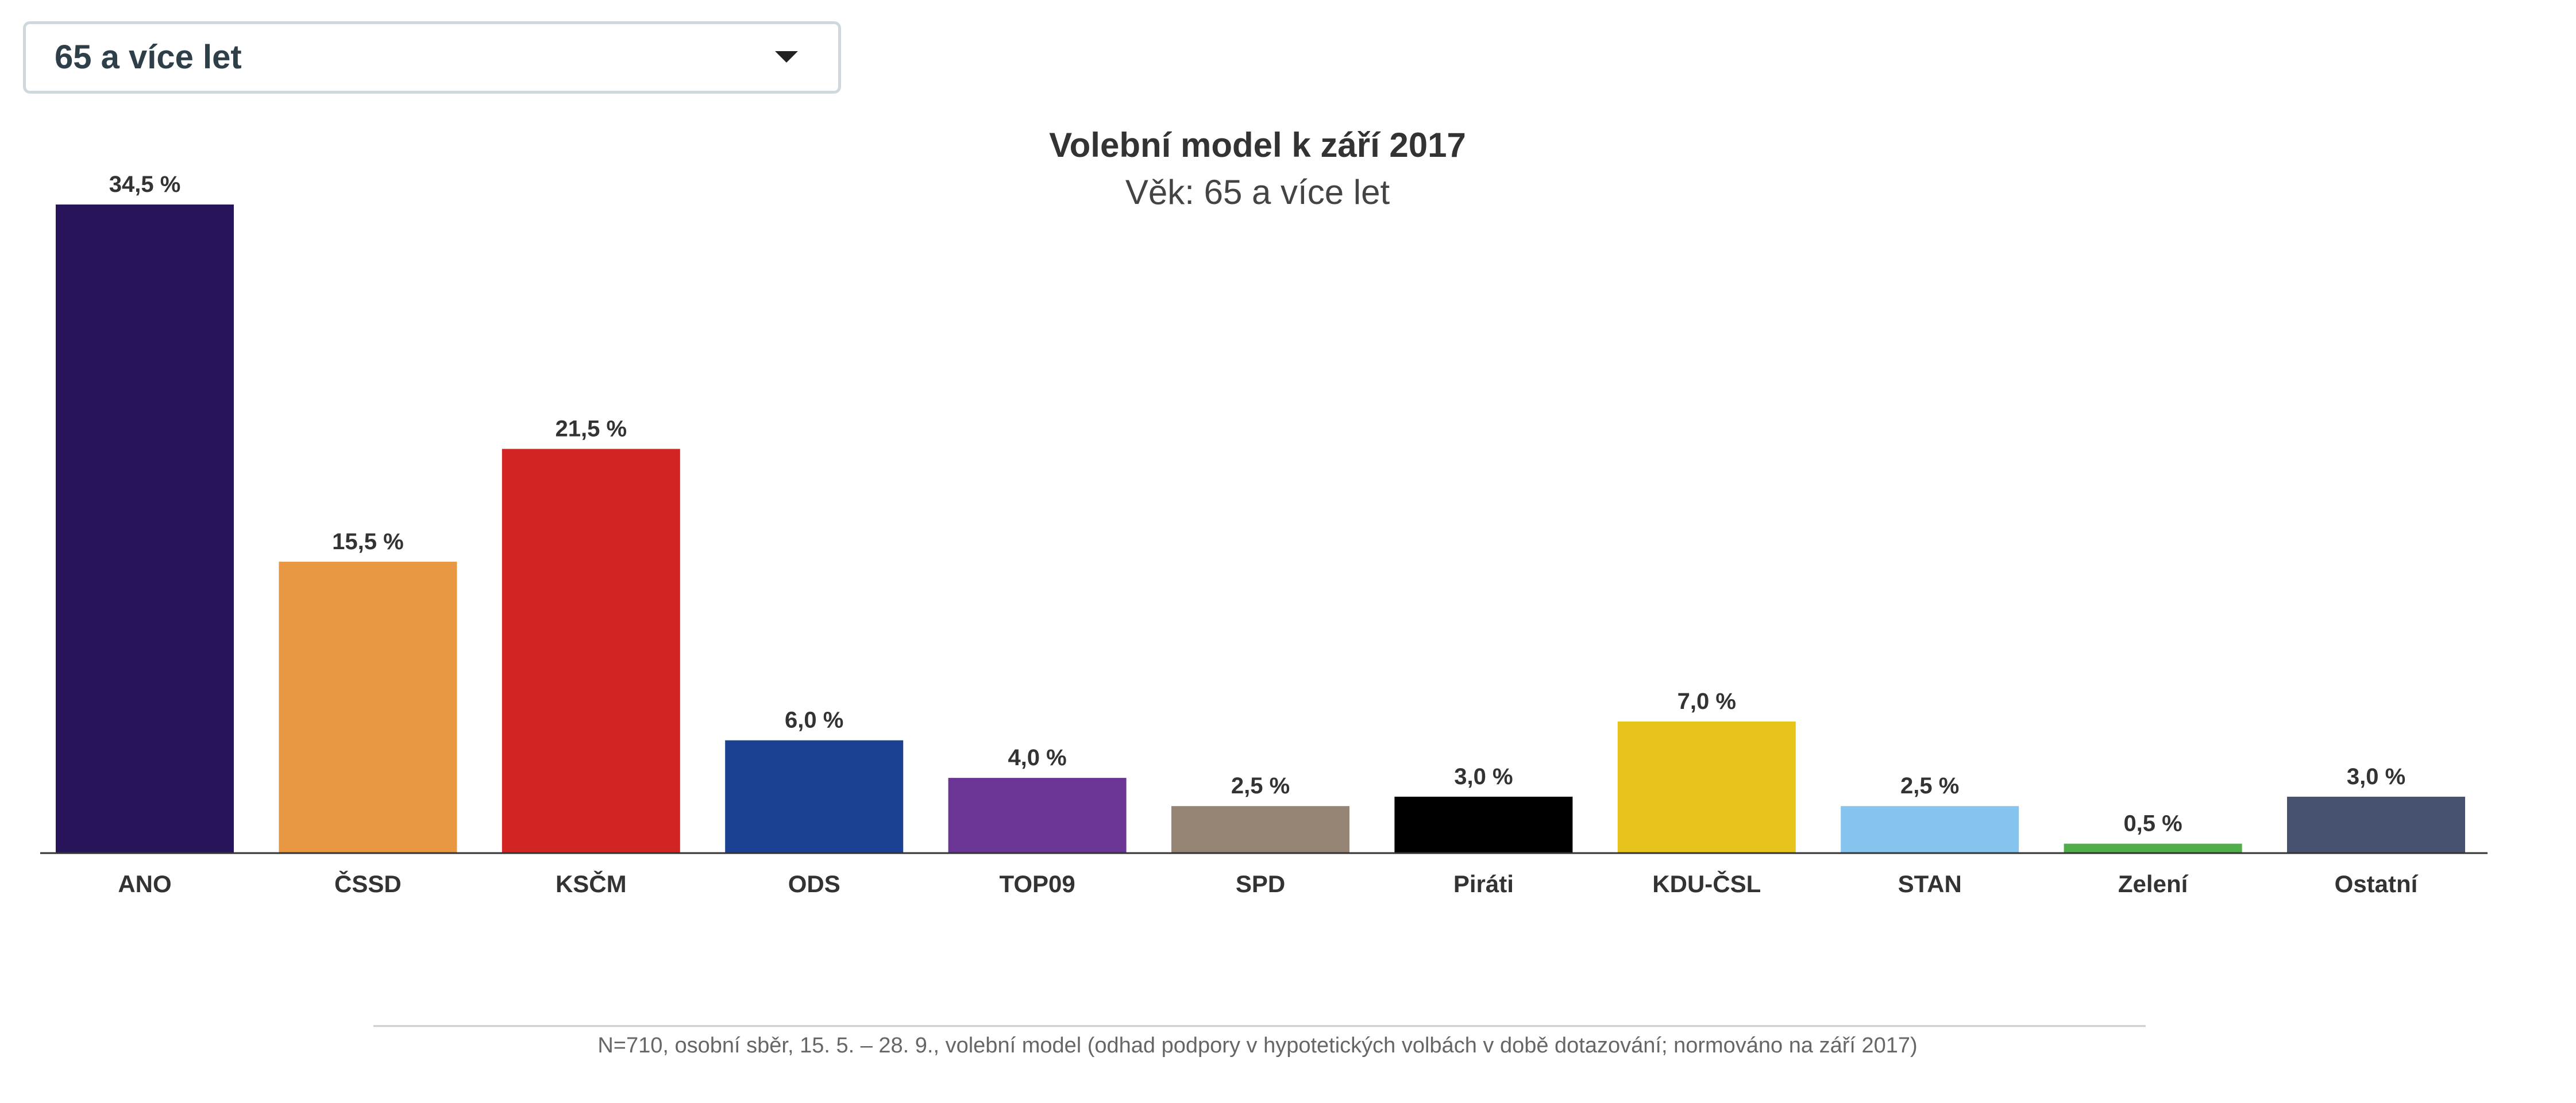 The width and height of the screenshot is (2576, 1103). I want to click on x-tick-label: KSČM, so click(591, 883).